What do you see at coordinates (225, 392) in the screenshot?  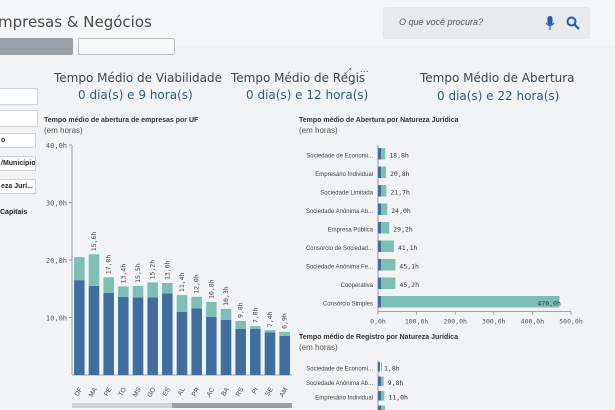 I see `x-tick-label: BA` at bounding box center [225, 392].